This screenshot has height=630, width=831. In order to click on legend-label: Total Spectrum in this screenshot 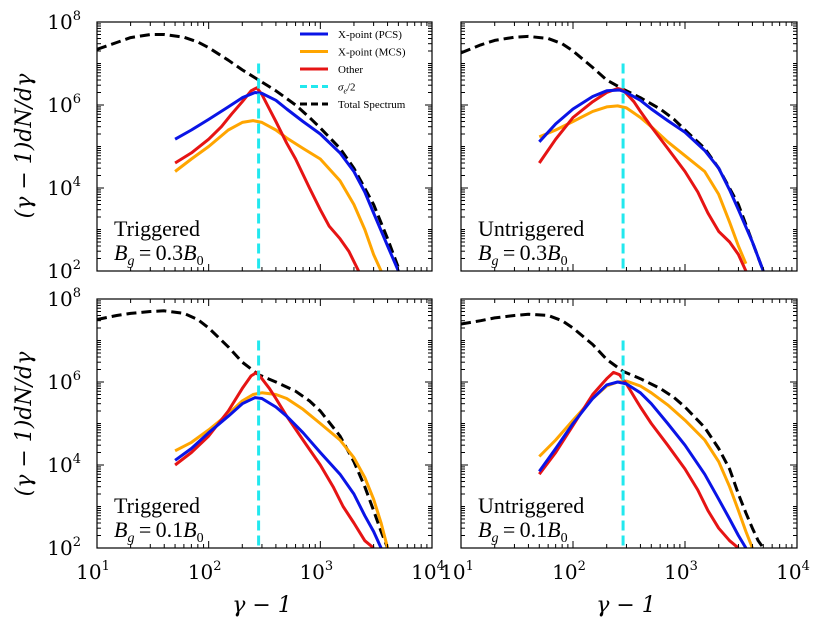, I will do `click(372, 105)`.